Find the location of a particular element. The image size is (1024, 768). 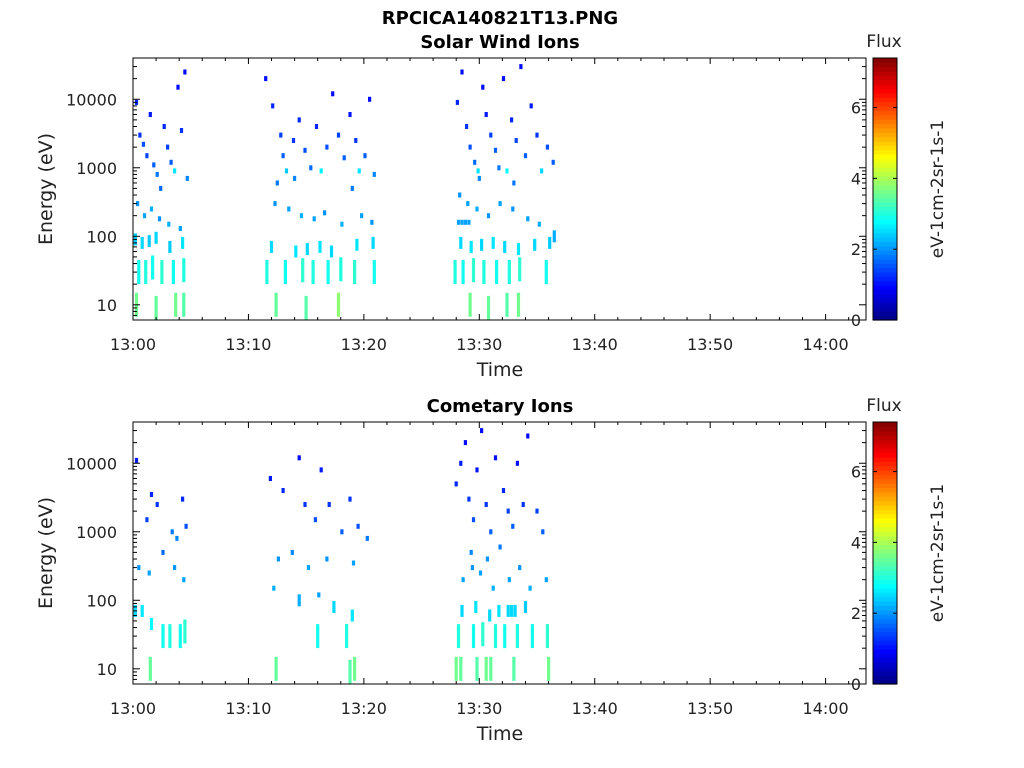

x-tick-label: 13:00 is located at coordinates (133, 708).